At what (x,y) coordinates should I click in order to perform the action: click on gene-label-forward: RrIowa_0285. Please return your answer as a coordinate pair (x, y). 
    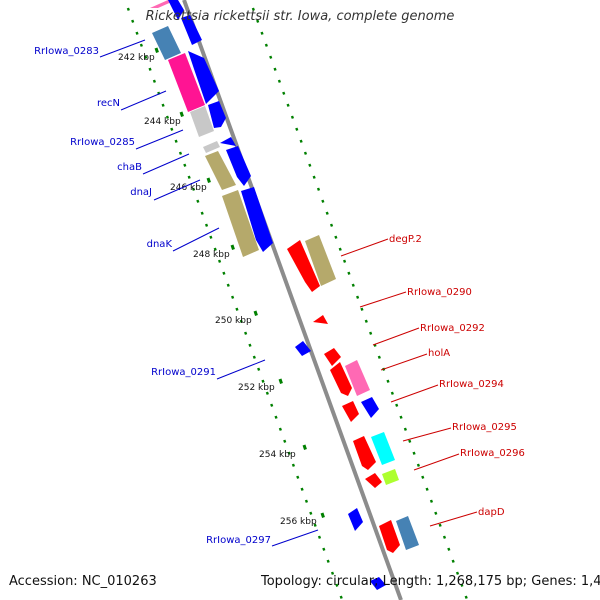
    Looking at the image, I should click on (102, 142).